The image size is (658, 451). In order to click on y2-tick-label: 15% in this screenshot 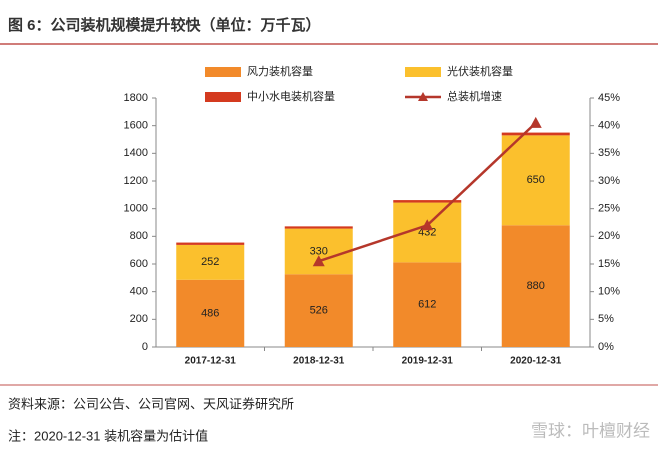, I will do `click(609, 264)`.